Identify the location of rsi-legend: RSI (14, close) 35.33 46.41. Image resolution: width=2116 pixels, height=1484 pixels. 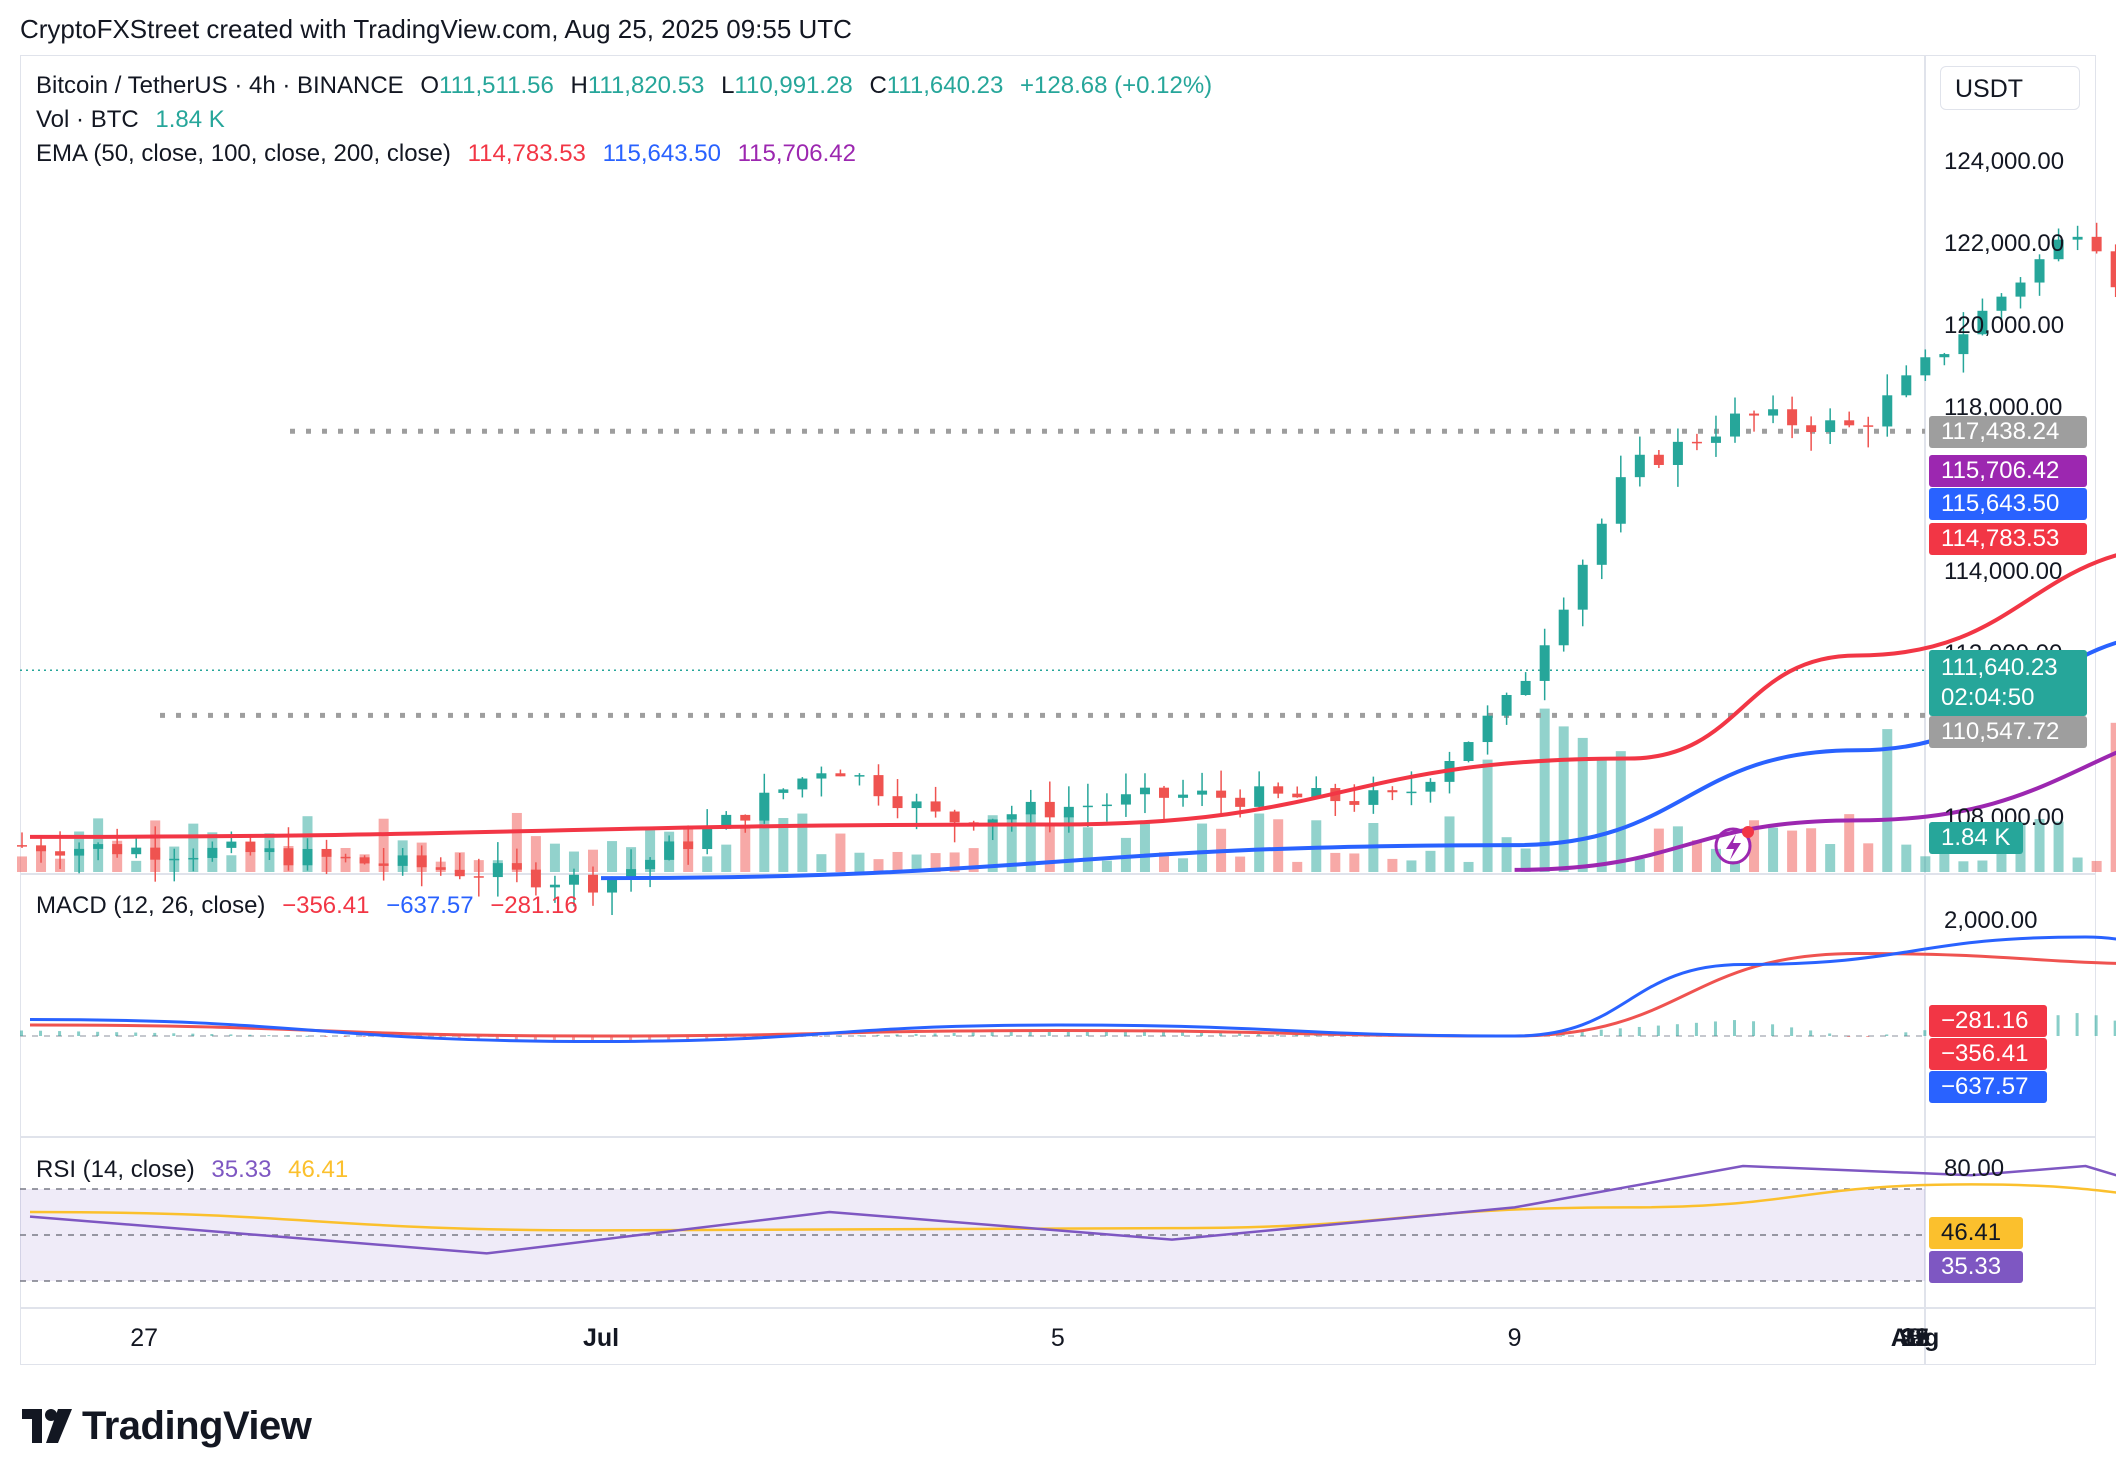
(197, 1170).